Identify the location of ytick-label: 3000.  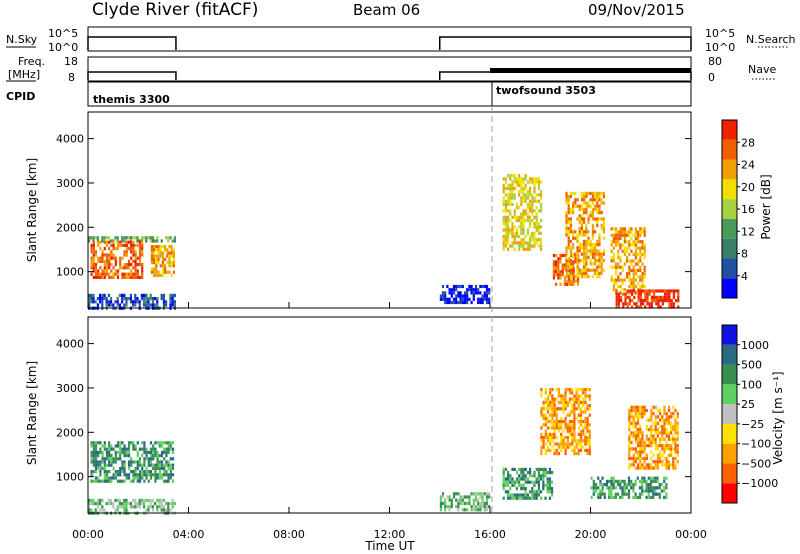
(70, 388).